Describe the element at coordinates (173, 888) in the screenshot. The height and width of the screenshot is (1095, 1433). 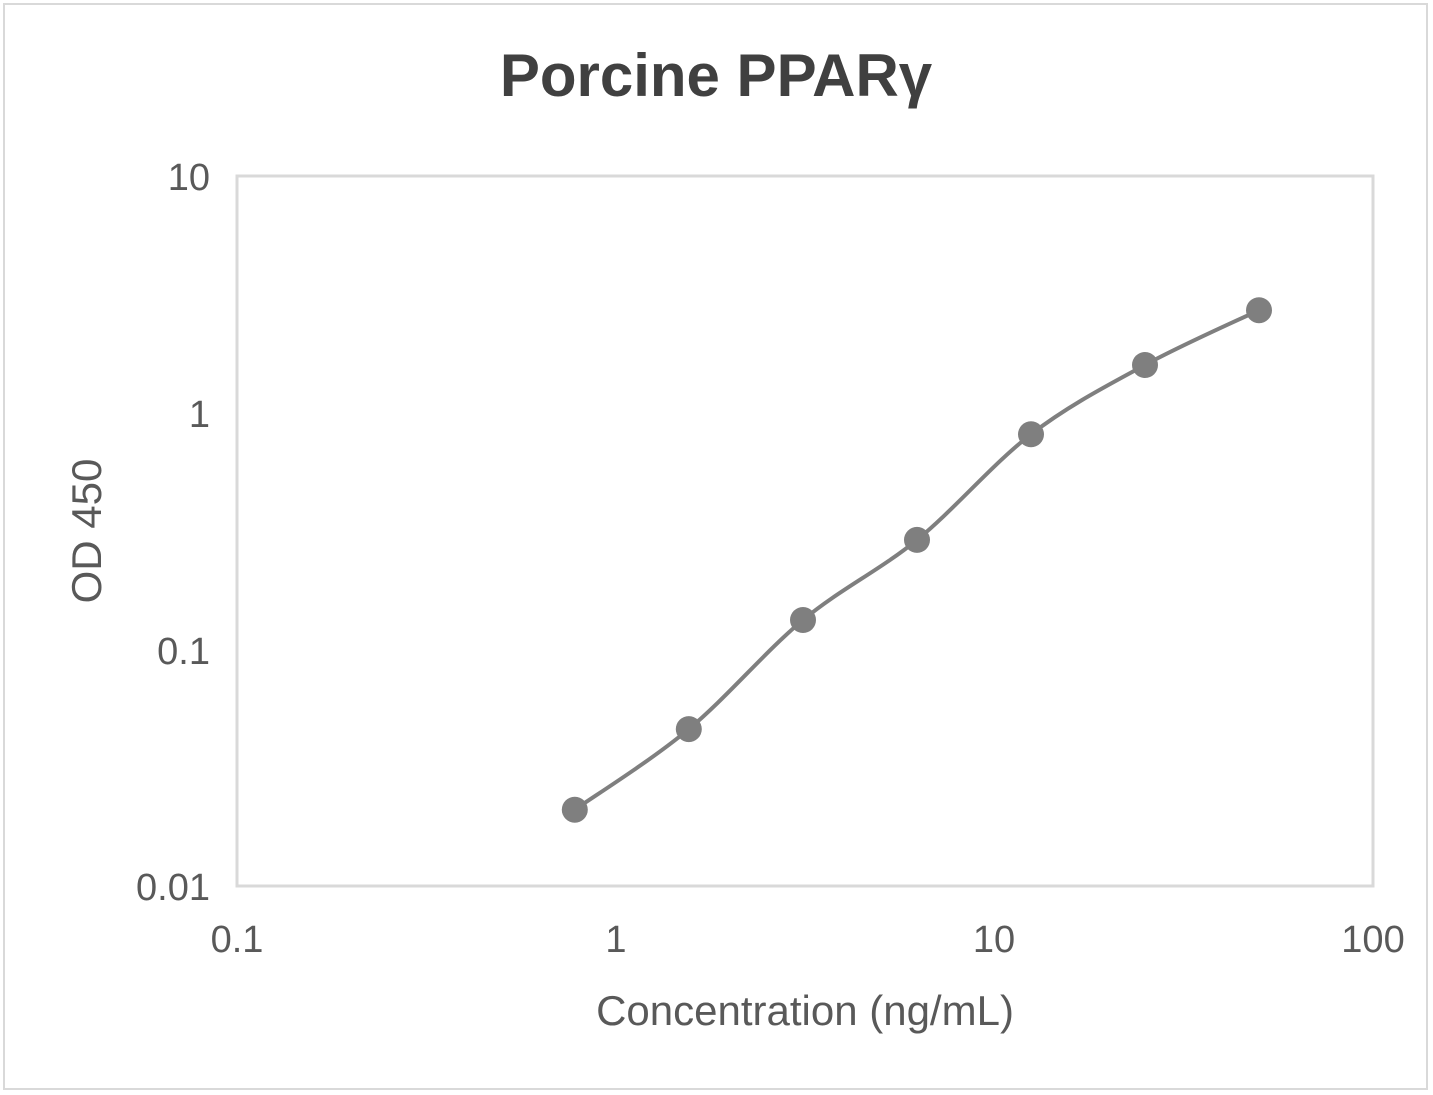
I see `y-tick-label: 0.01` at that location.